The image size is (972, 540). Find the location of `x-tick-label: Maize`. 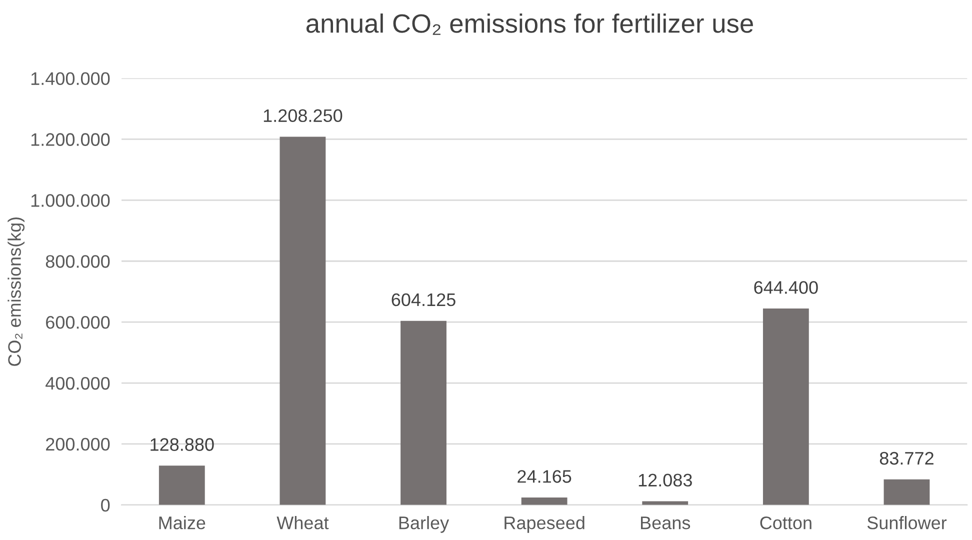

x-tick-label: Maize is located at coordinates (182, 523).